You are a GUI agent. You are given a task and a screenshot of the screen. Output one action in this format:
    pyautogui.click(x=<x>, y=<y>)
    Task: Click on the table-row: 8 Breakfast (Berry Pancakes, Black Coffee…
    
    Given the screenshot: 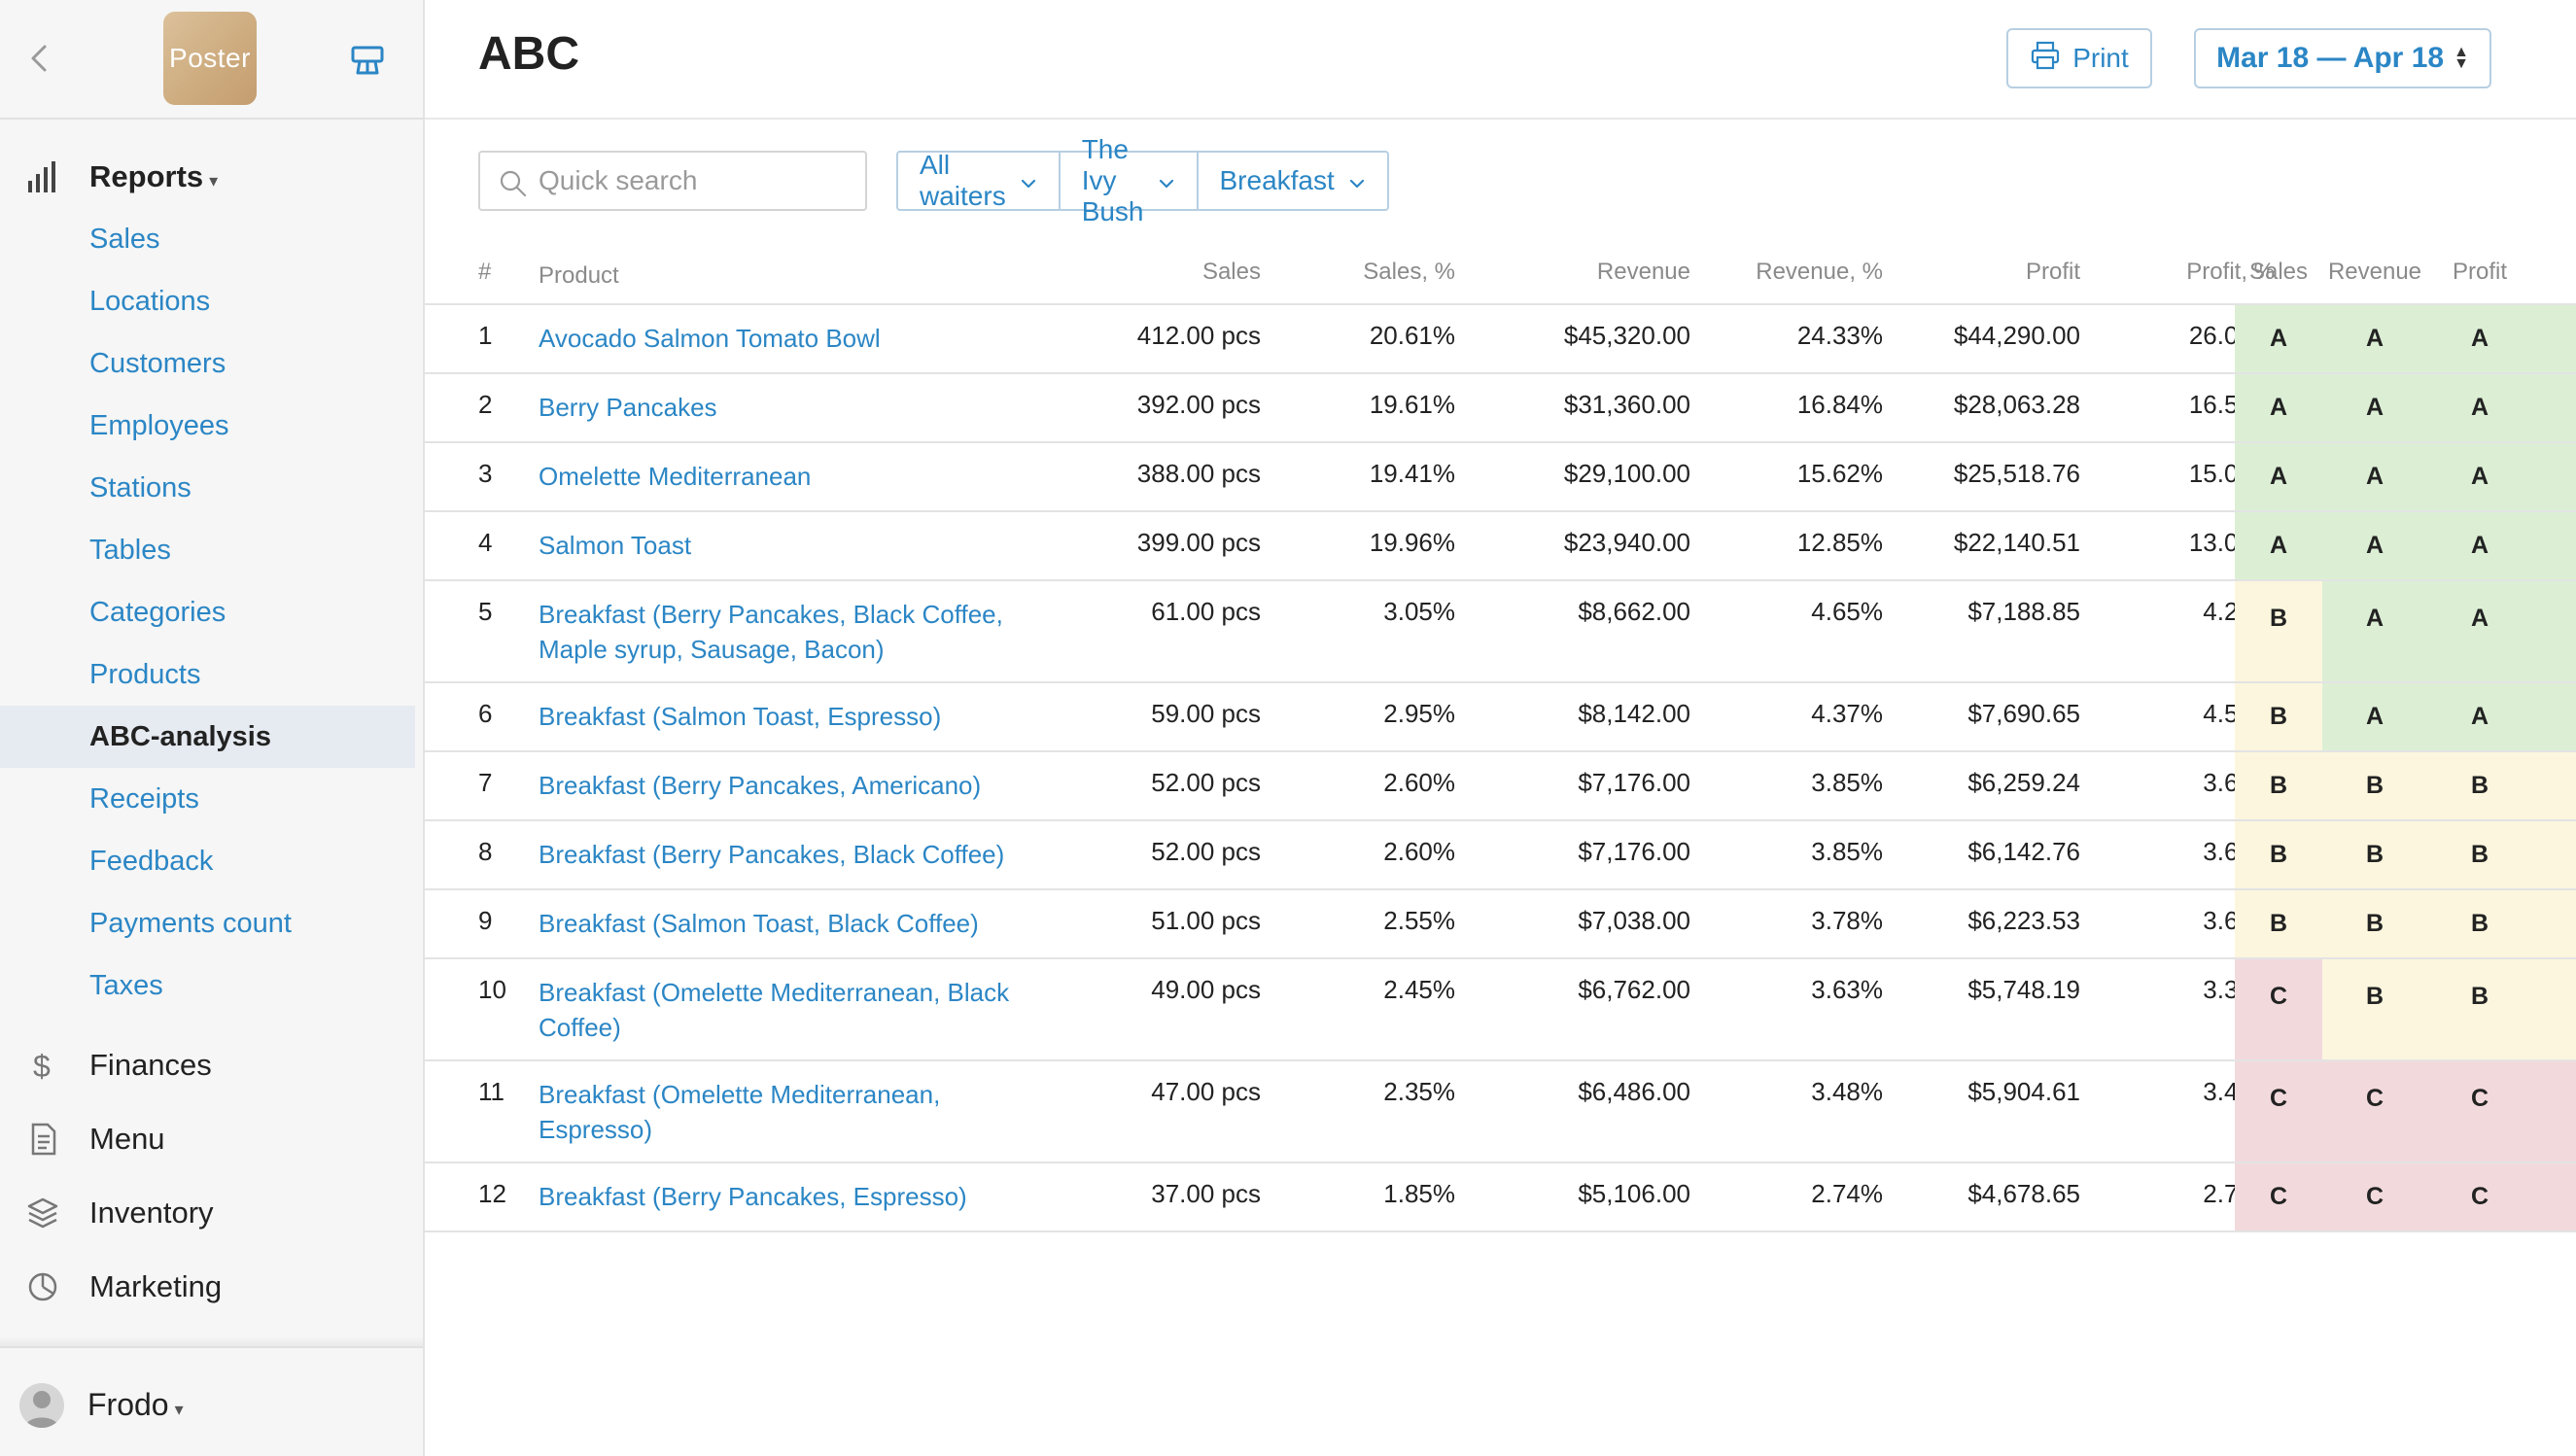 What is the action you would take?
    pyautogui.click(x=1500, y=855)
    